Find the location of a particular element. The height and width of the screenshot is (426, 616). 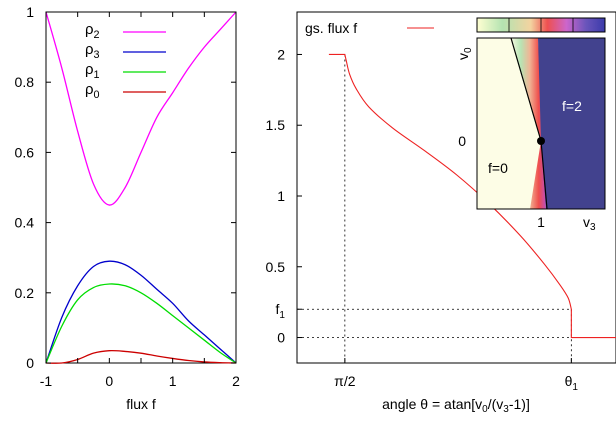

inset-phase-diagram: f=0 f=2 0 1 v3 v0 is located at coordinates (530, 125).